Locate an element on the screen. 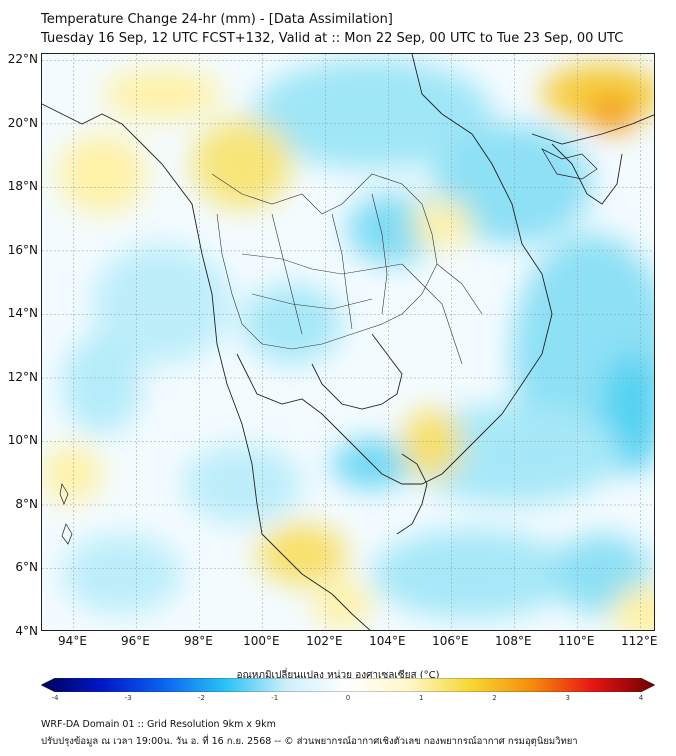  colorbar-tick-label: 3 is located at coordinates (567, 698).